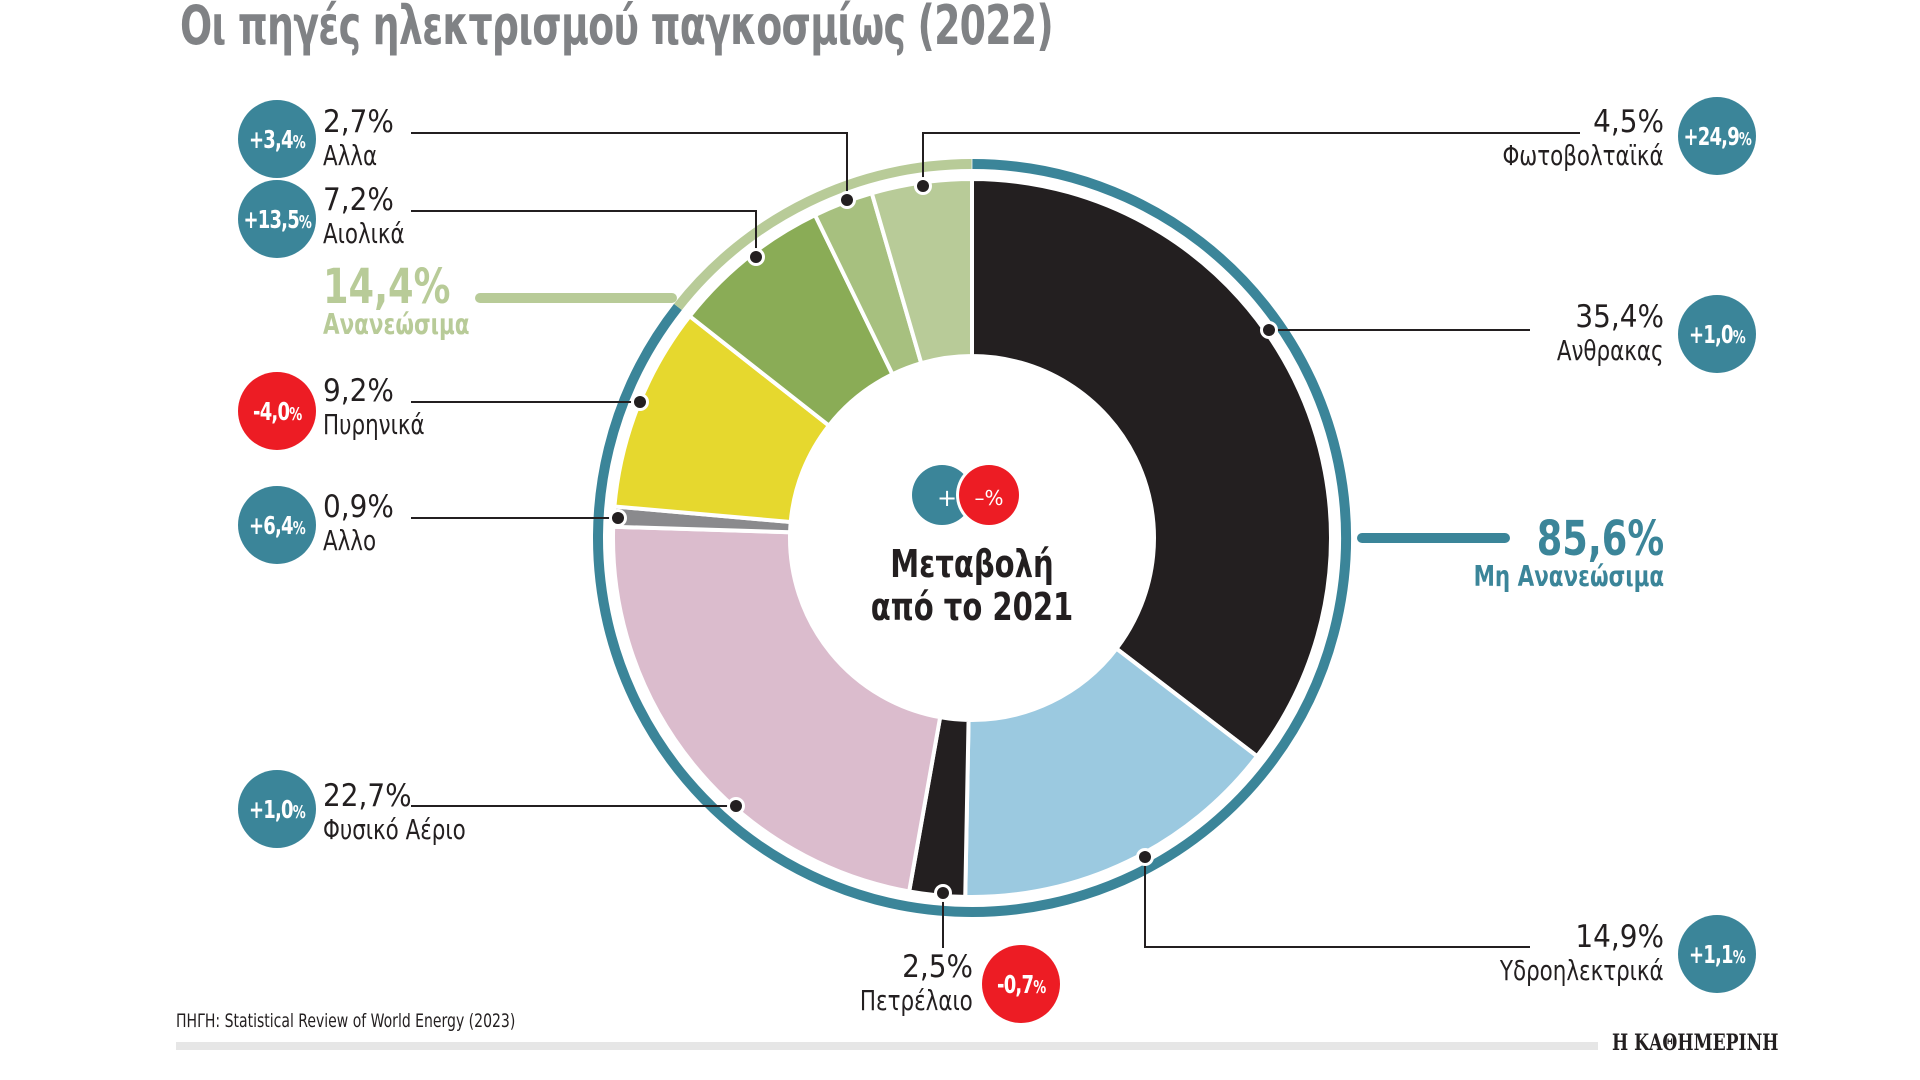  I want to click on brand-logo: Η ΚΑΘΗΜΕΡΙΝΗ, so click(1695, 1043).